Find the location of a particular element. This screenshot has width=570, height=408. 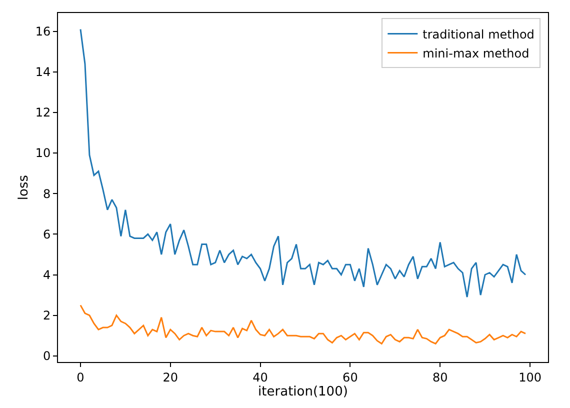

y-axis-title: loss is located at coordinates (24, 187).